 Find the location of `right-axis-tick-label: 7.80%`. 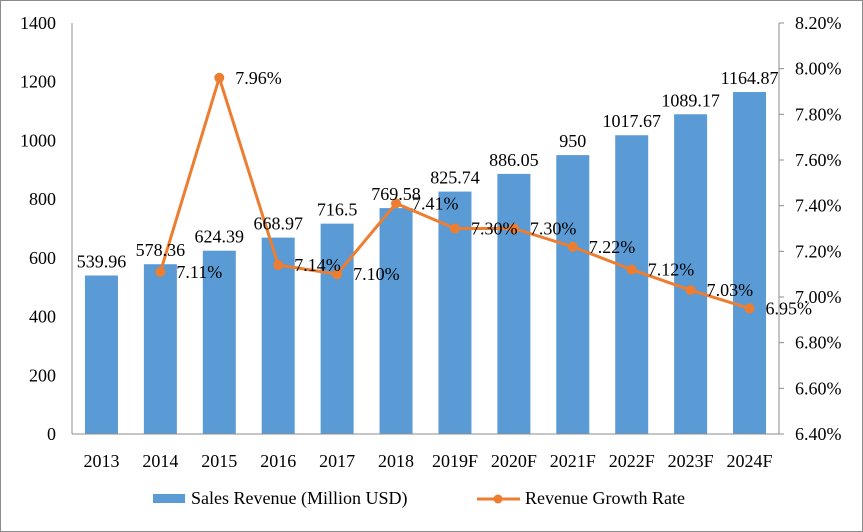

right-axis-tick-label: 7.80% is located at coordinates (818, 114).